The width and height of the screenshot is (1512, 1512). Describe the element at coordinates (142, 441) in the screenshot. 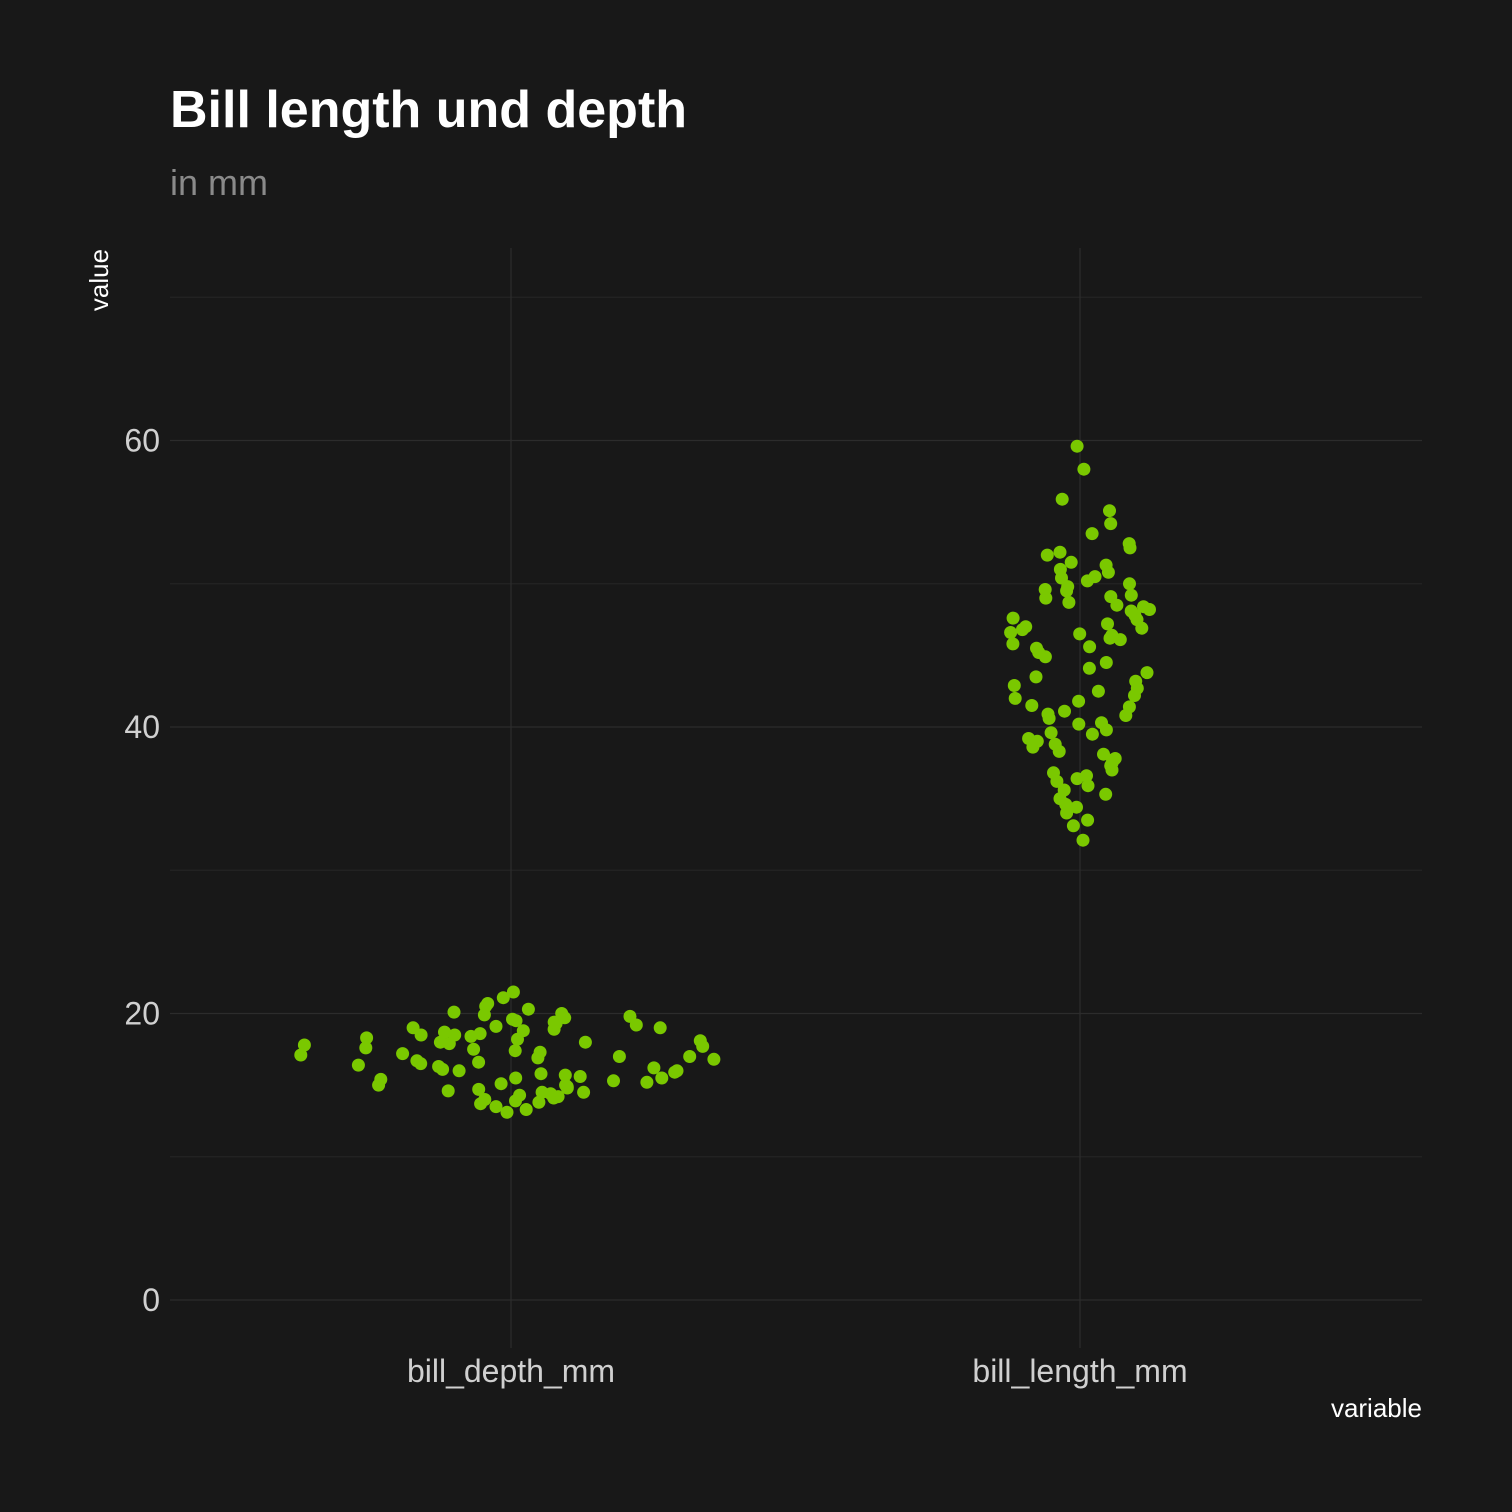

I see `y-tick-label: 60` at that location.